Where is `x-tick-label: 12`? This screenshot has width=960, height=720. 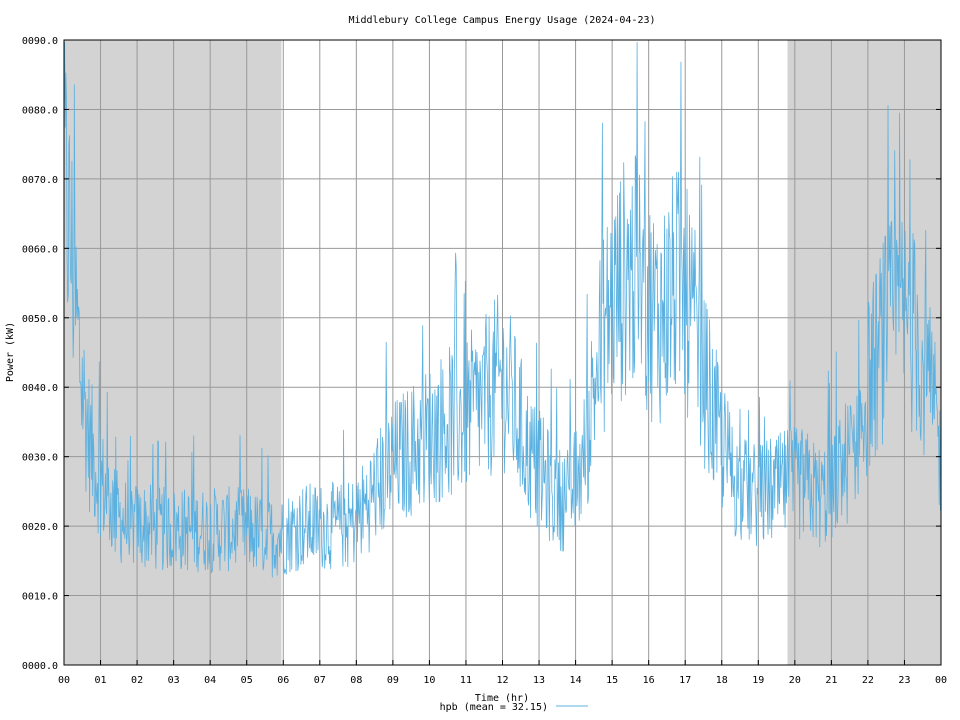 x-tick-label: 12 is located at coordinates (502, 680).